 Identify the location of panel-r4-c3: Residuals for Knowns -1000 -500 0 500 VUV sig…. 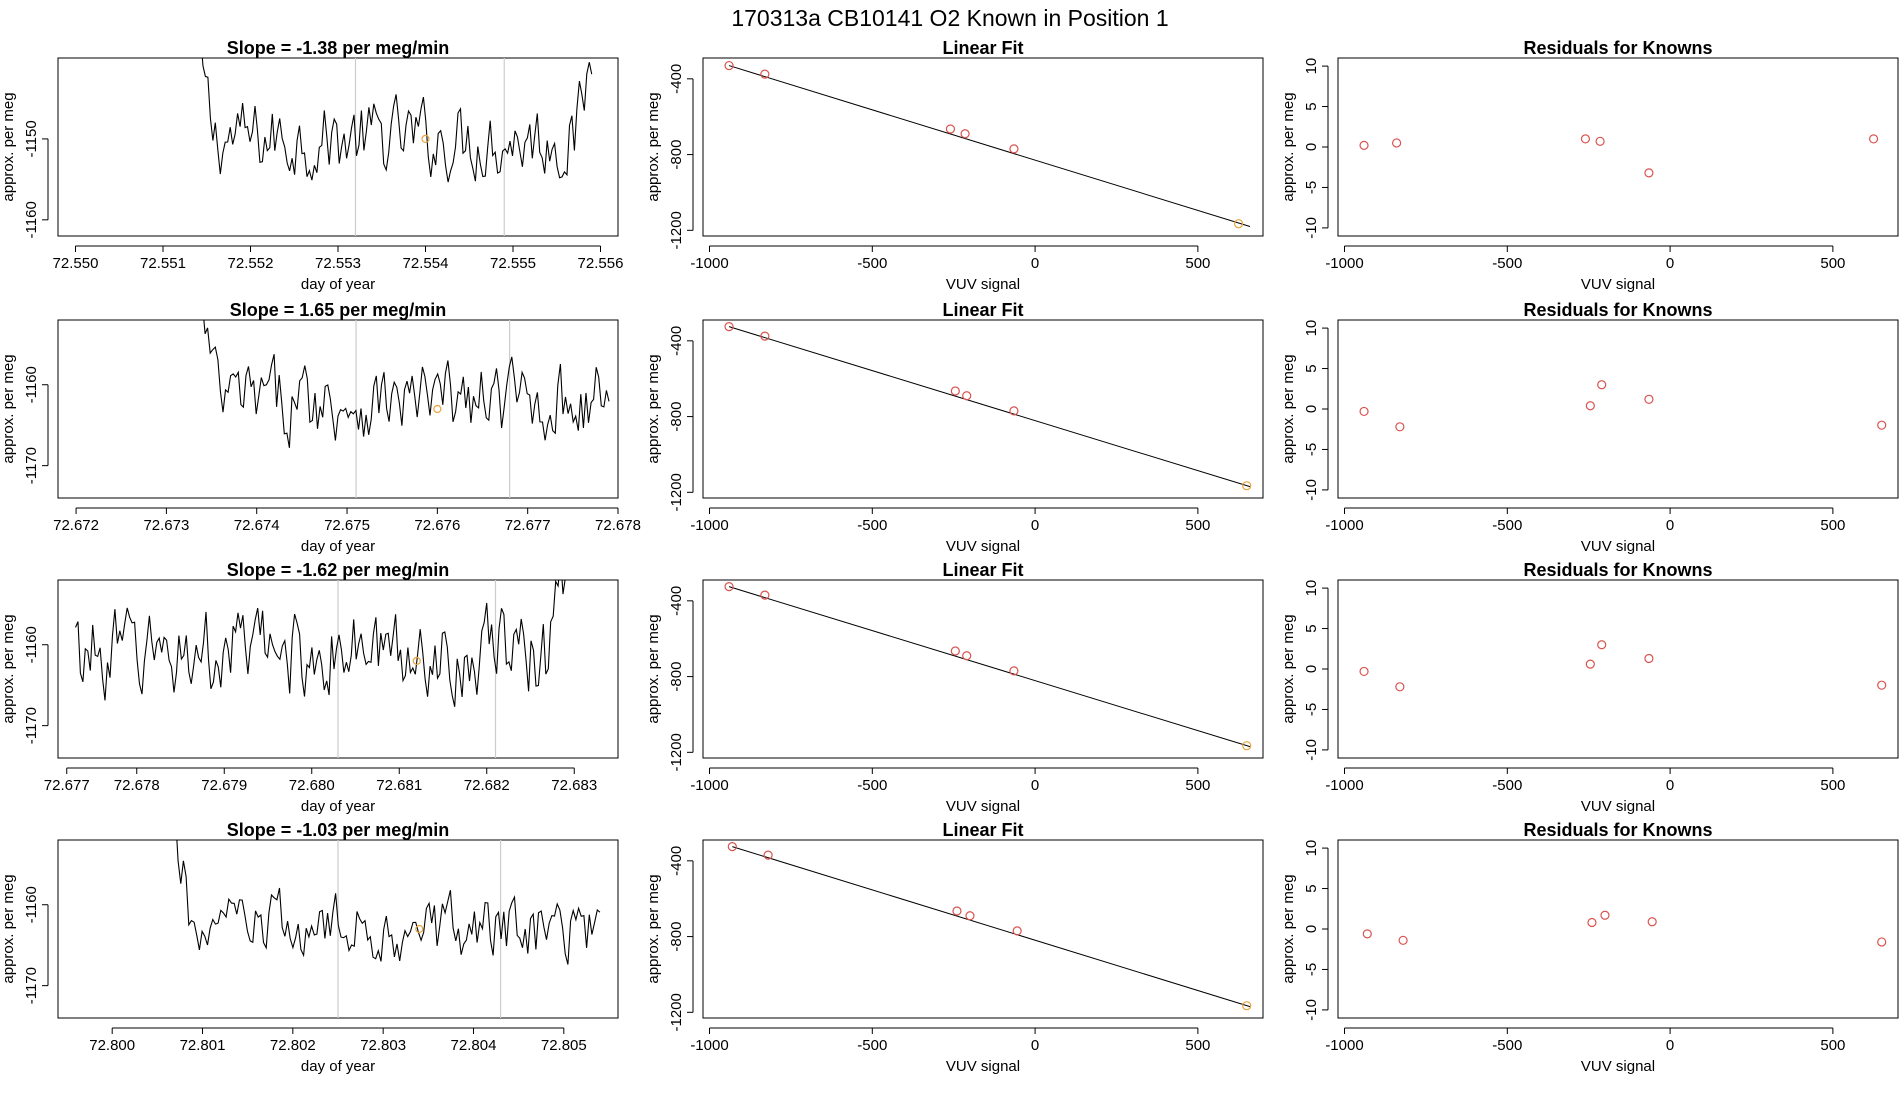
(1589, 947).